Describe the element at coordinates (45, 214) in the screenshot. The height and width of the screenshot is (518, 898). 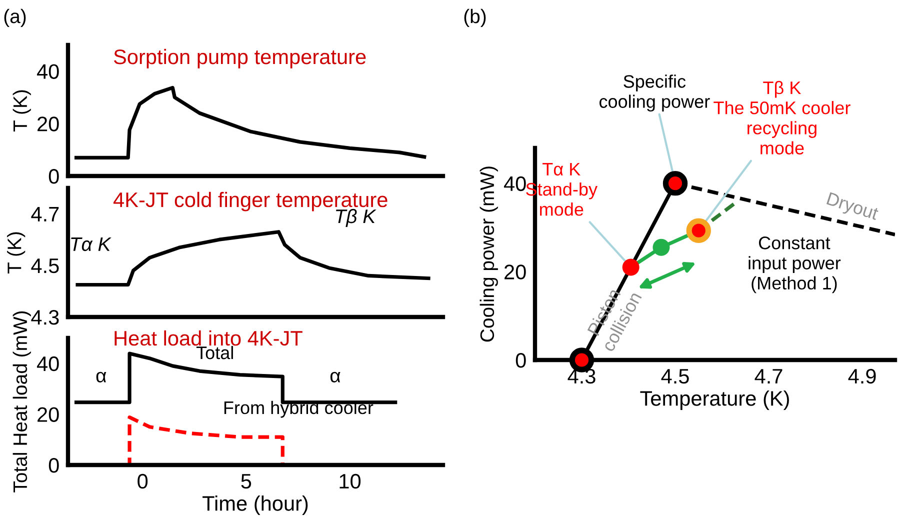
I see `y-tick-label: 4.7` at that location.